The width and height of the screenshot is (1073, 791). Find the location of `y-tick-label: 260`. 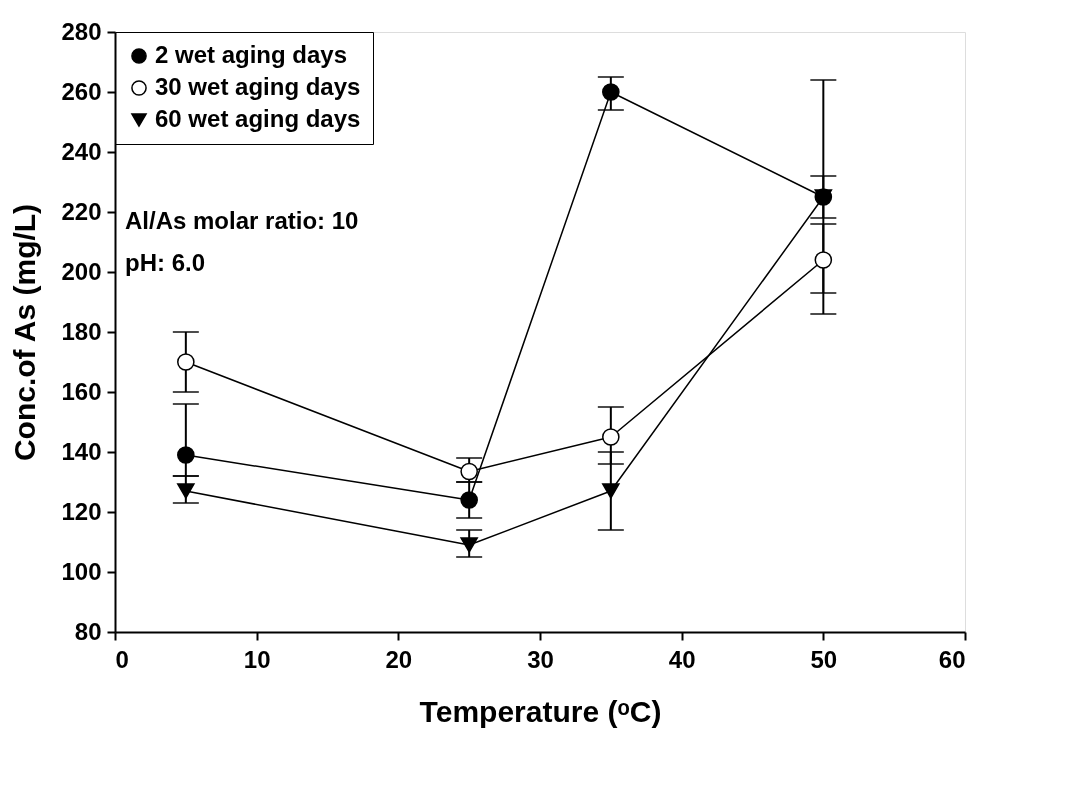

y-tick-label: 260 is located at coordinates (81, 91).